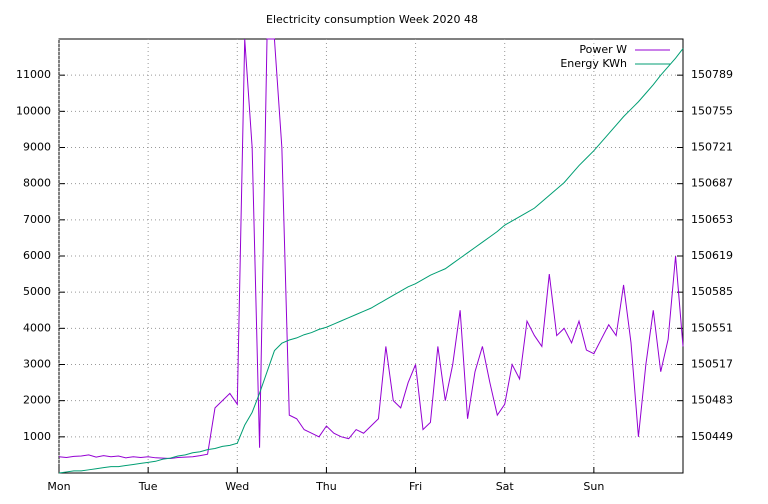 The image size is (768, 504). What do you see at coordinates (712, 74) in the screenshot?
I see `y2-tick-label: 150789` at bounding box center [712, 74].